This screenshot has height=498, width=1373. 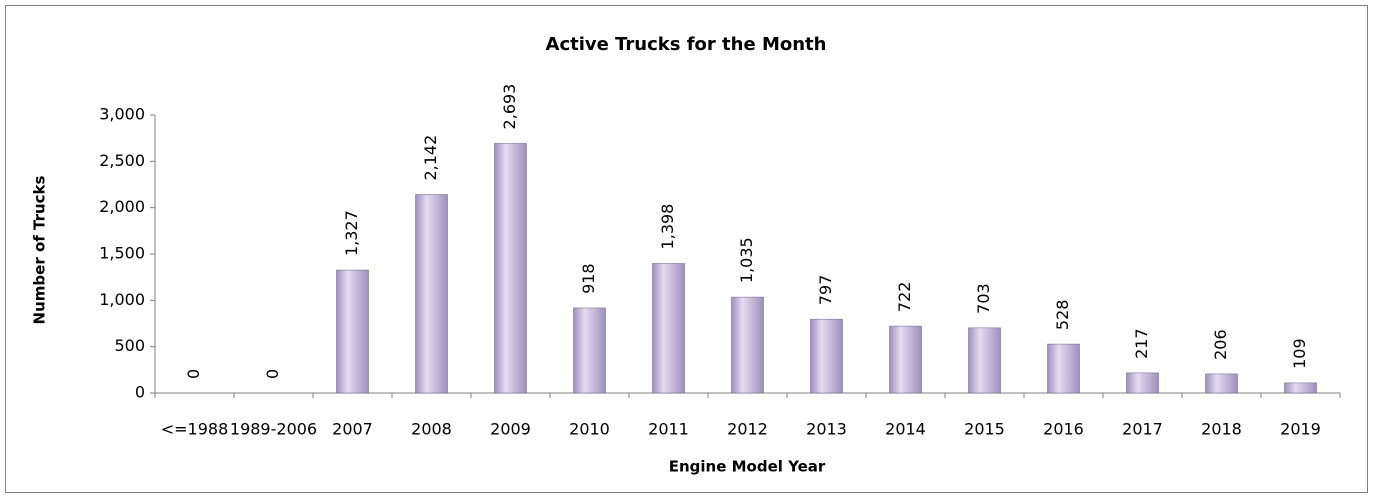 I want to click on y-tick-label: 1,500, so click(x=122, y=253).